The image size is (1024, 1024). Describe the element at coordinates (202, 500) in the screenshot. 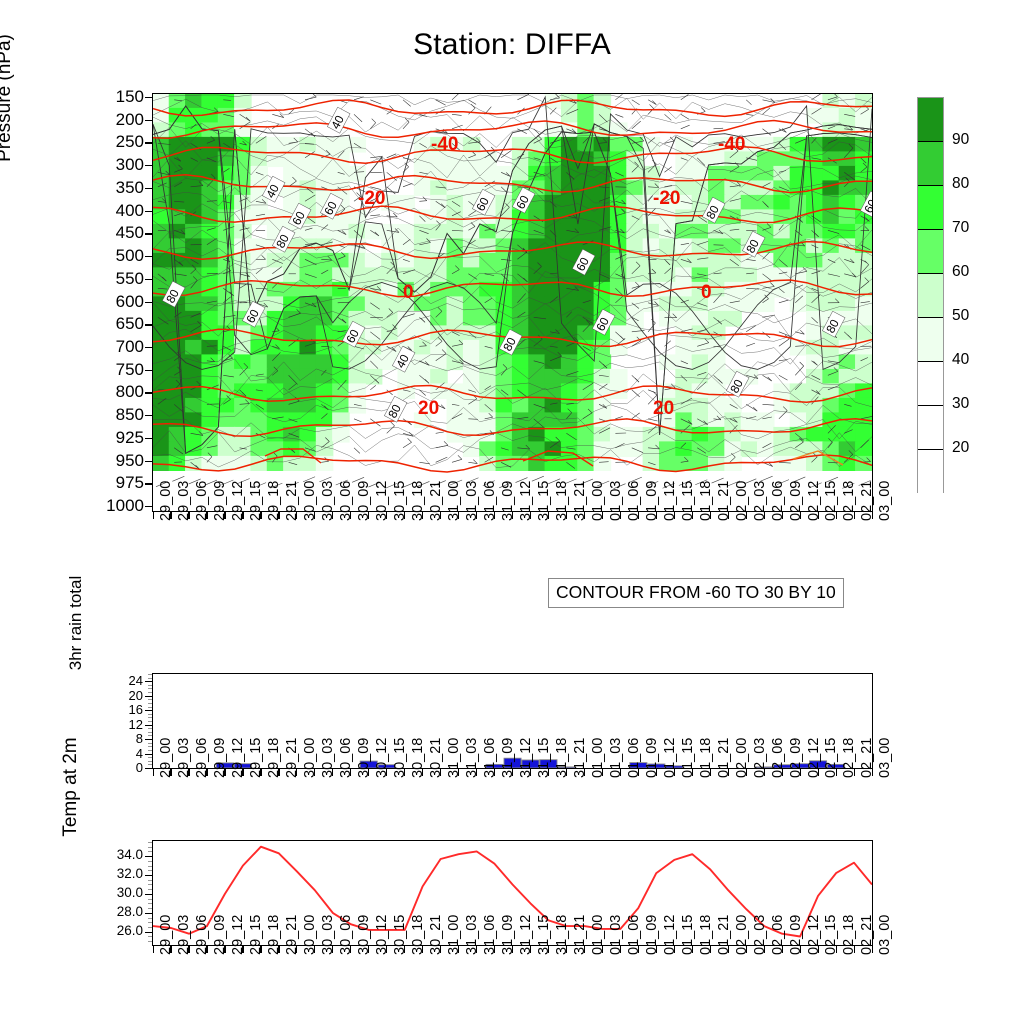

I see `x-tick-label: 29_06` at that location.